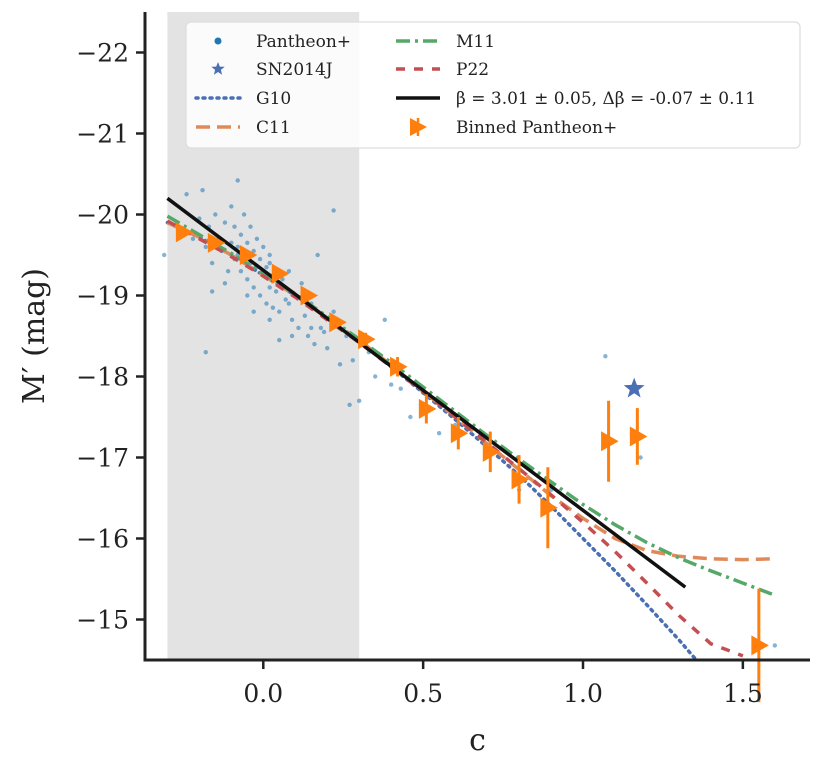  Describe the element at coordinates (218, 41) in the screenshot. I see `legend-dot-marker` at that location.